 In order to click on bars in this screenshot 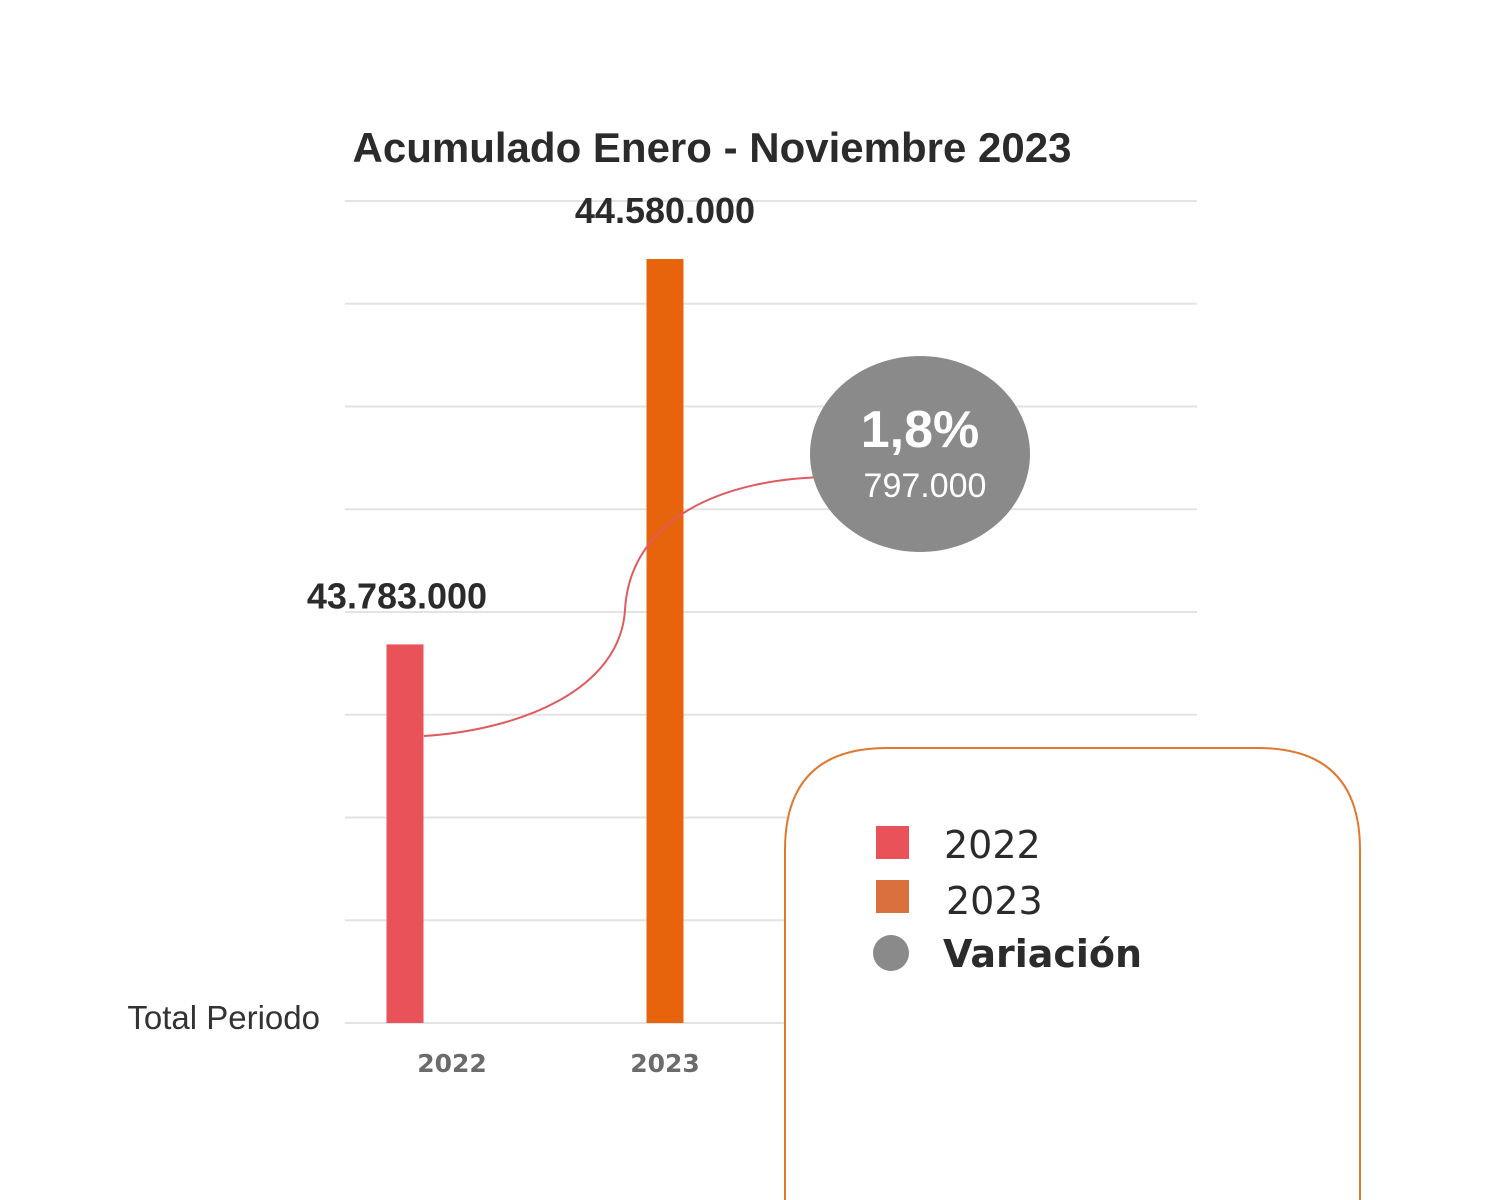, I will do `click(535, 641)`.